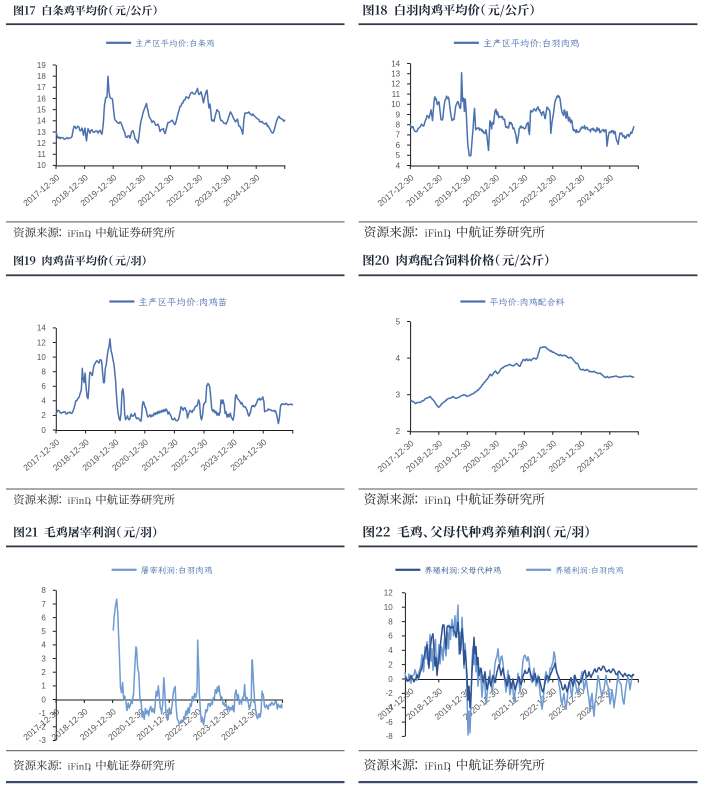 The width and height of the screenshot is (705, 789). What do you see at coordinates (43, 686) in the screenshot?
I see `svg-text: 1` at bounding box center [43, 686].